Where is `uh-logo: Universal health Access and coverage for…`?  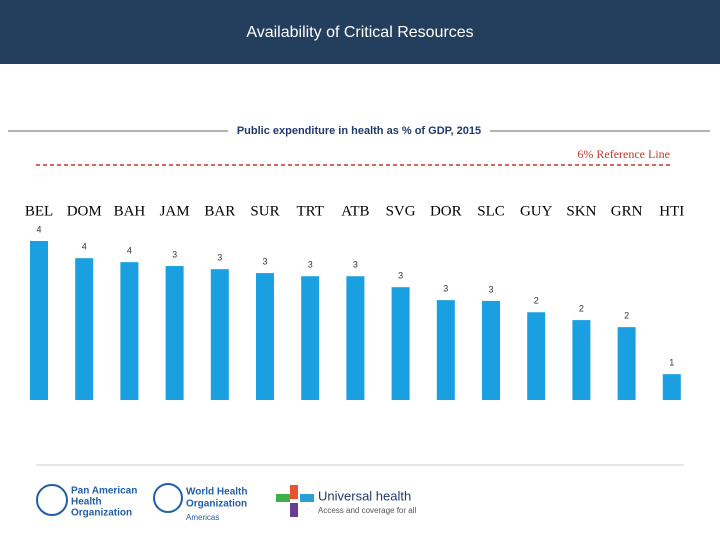
uh-logo: Universal health Access and coverage for… is located at coordinates (346, 501).